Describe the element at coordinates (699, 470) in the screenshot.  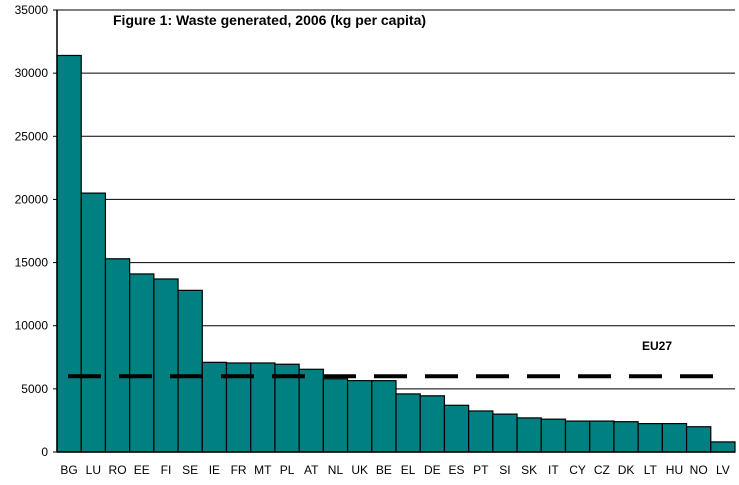
I see `x-tick-label-no: NO` at that location.